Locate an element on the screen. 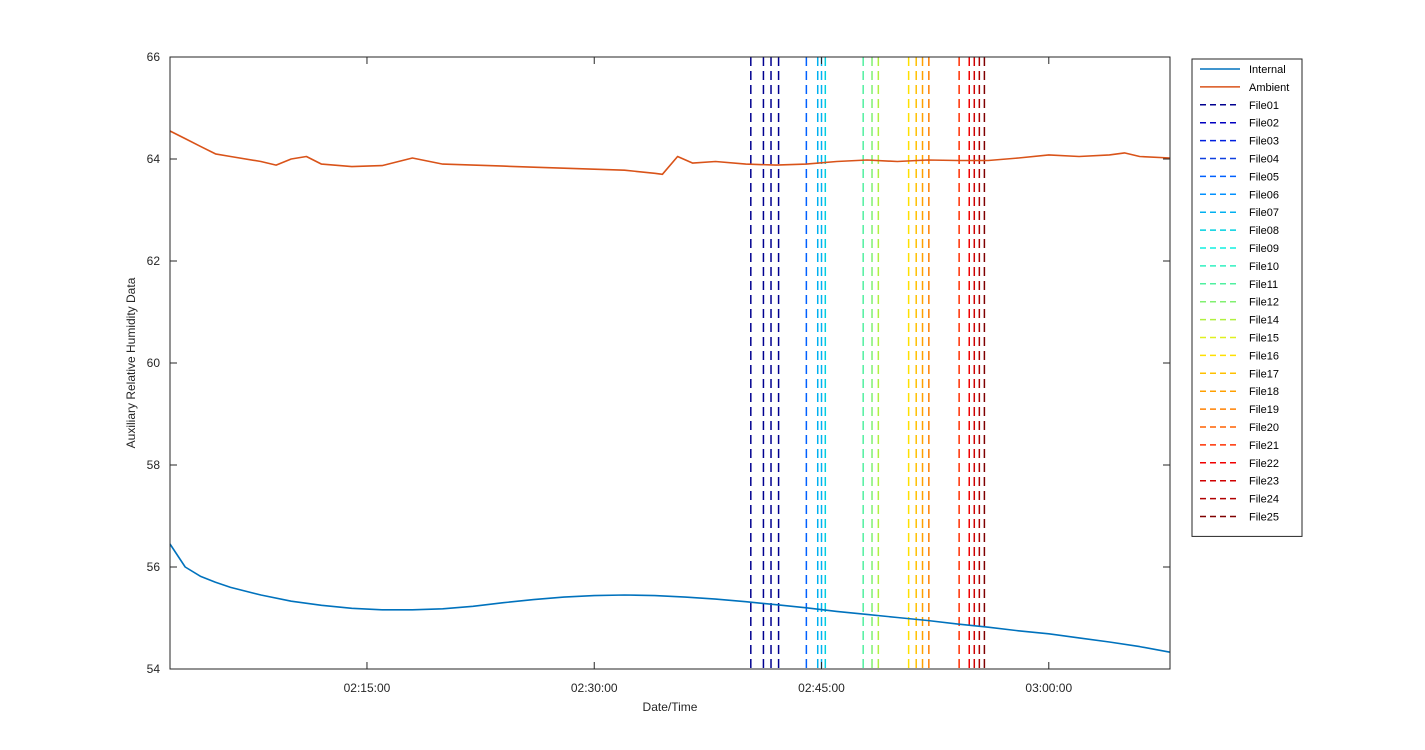 This screenshot has width=1425, height=750. y-tick-label: 56 is located at coordinates (154, 567).